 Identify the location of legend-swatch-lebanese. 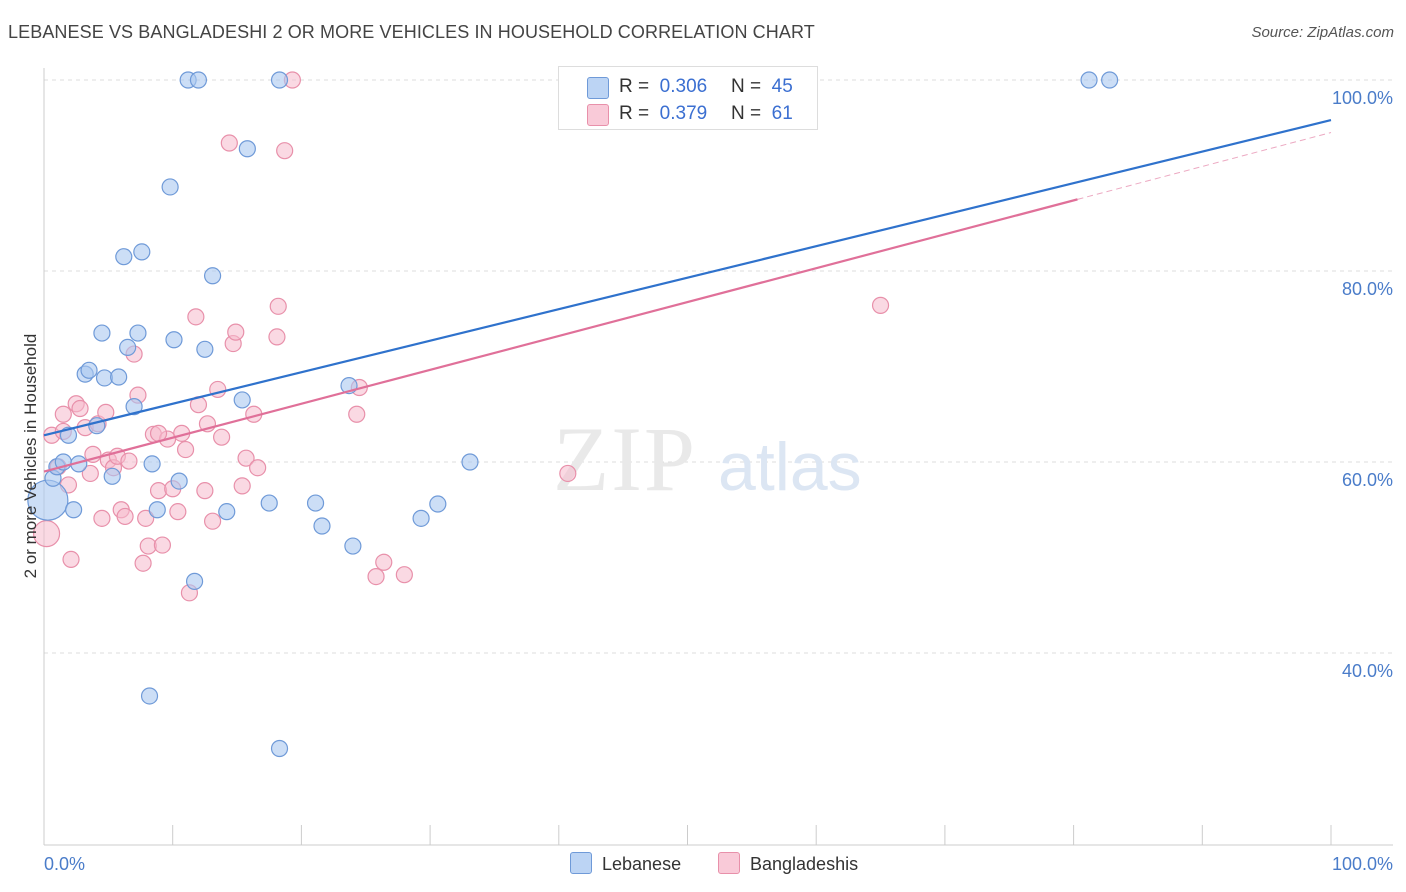
(598, 88).